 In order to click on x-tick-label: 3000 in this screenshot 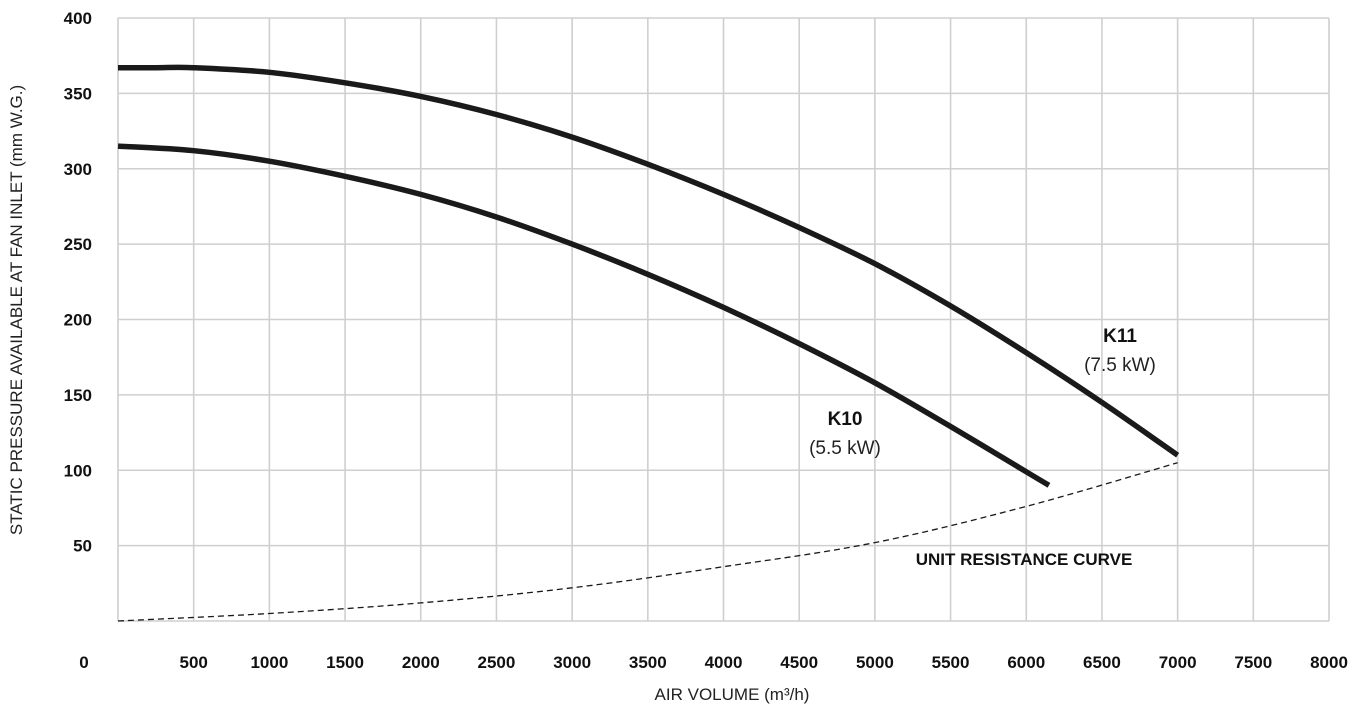, I will do `click(572, 662)`.